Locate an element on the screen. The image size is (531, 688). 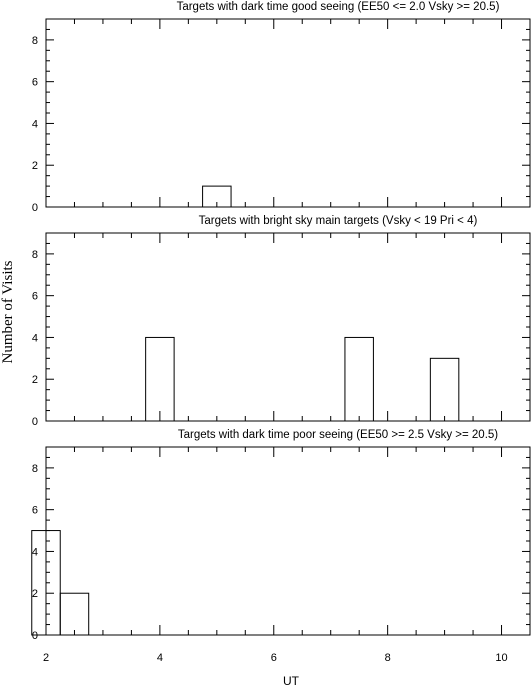
x-tick-label: 2 is located at coordinates (46, 658).